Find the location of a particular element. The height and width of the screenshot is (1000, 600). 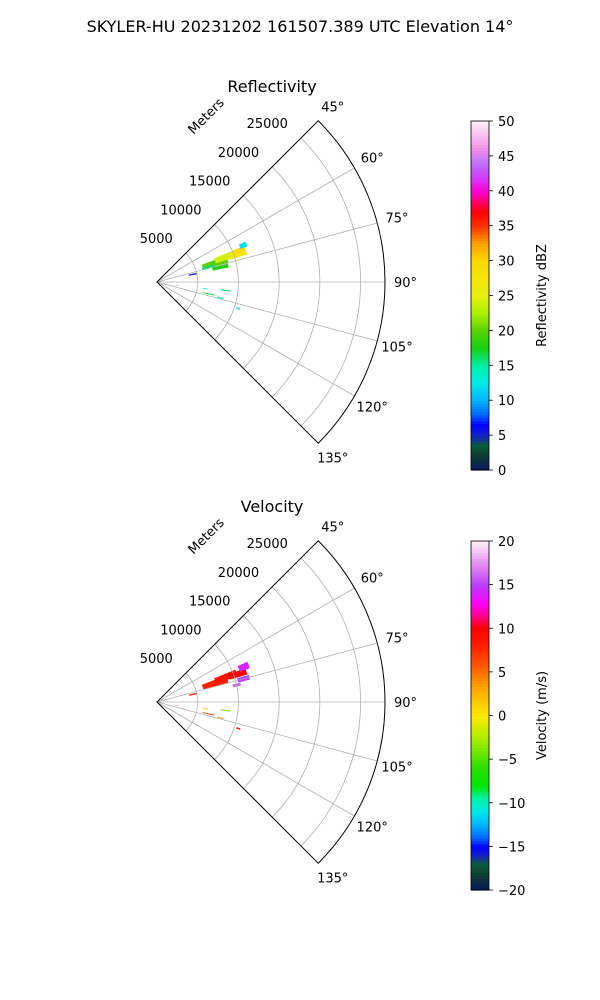

angle-tick-label: 45° is located at coordinates (332, 107).